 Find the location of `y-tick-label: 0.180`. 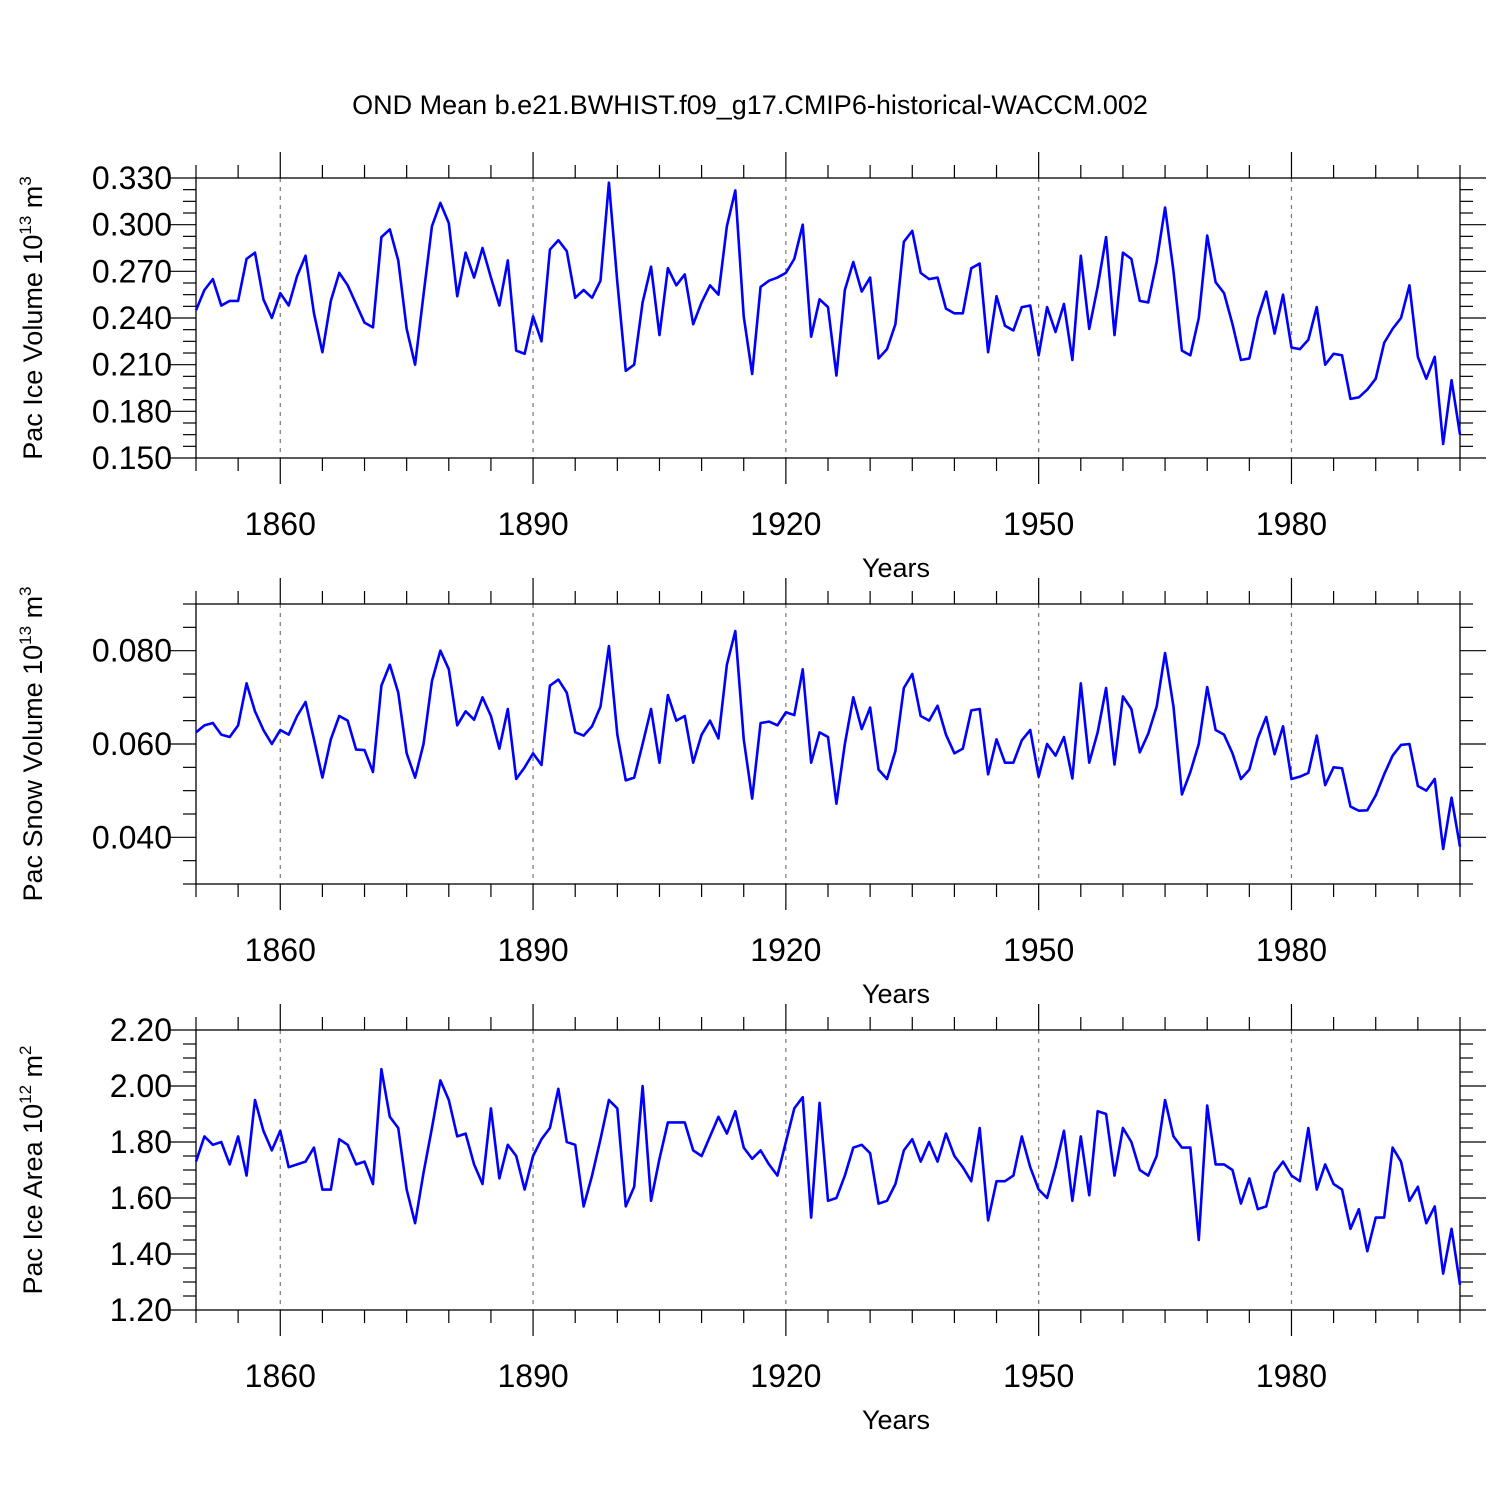

y-tick-label: 0.180 is located at coordinates (132, 411).